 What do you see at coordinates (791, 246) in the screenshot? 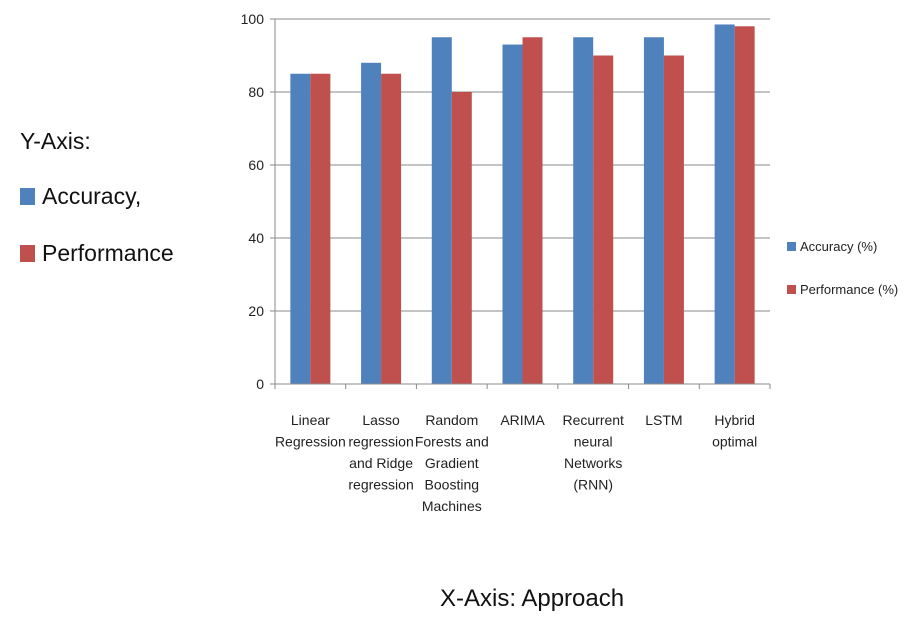
I see `accuracy-legend-swatch` at bounding box center [791, 246].